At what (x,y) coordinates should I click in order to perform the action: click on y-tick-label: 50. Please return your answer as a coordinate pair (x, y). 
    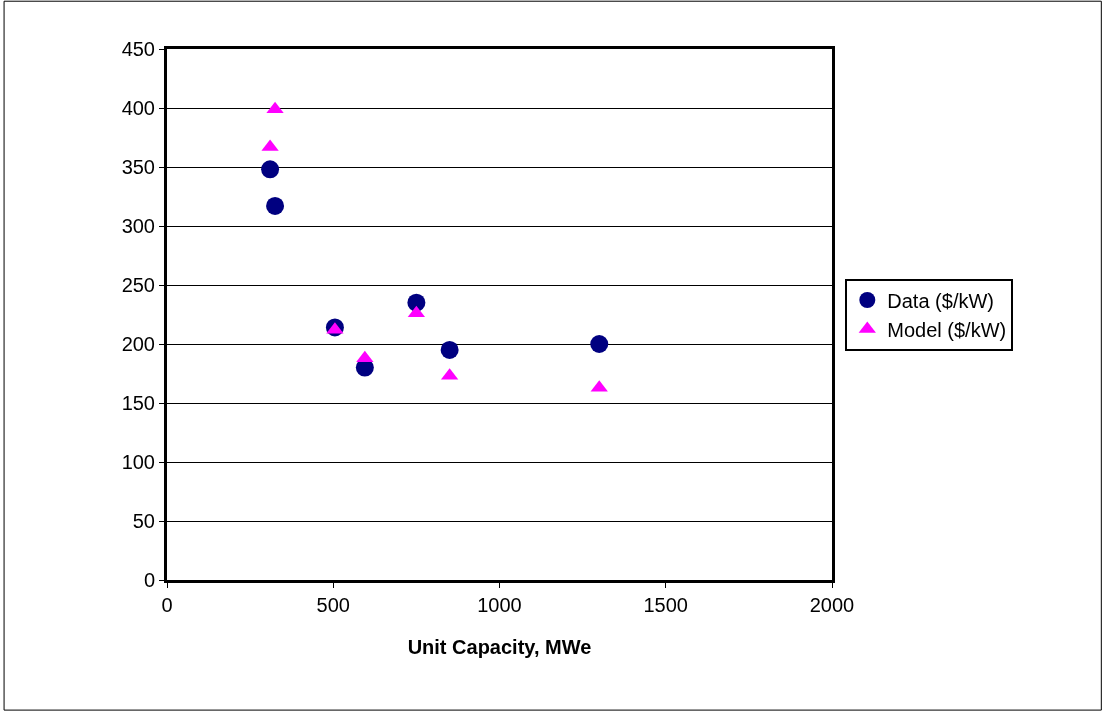
    Looking at the image, I should click on (143, 521).